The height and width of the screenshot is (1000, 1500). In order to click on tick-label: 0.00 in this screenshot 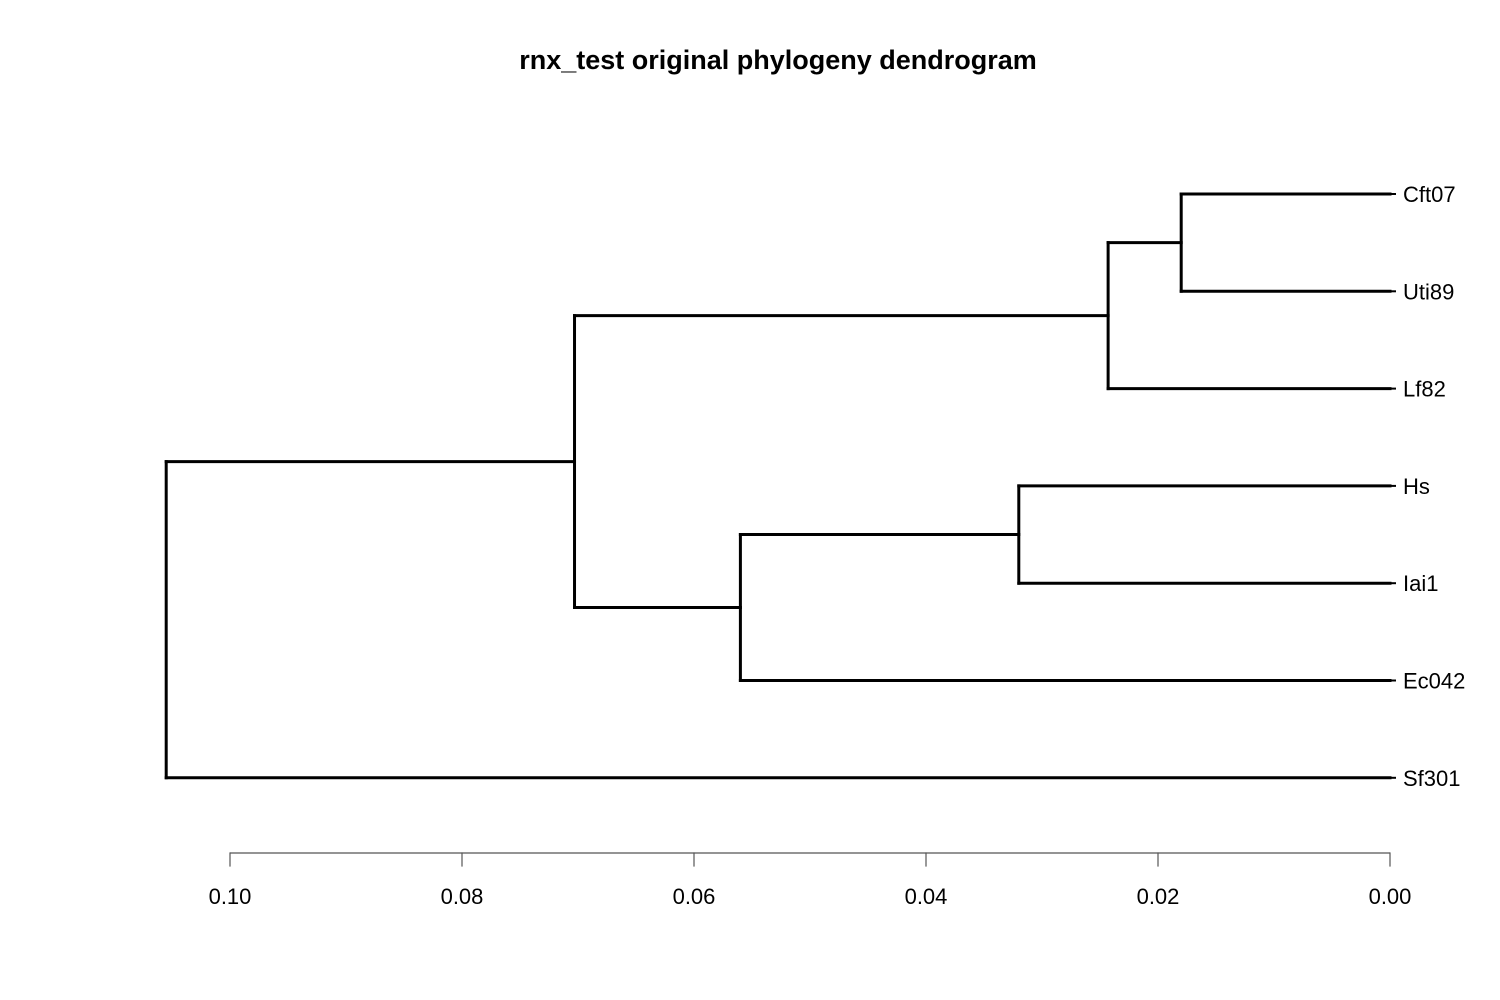, I will do `click(1390, 896)`.